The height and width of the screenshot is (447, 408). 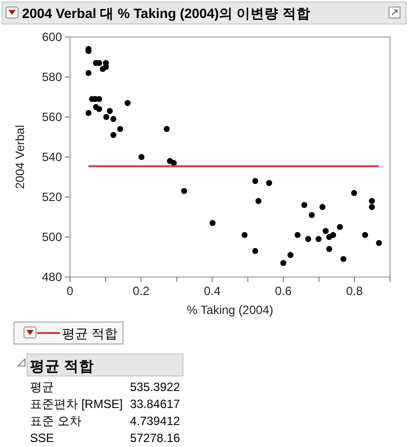 I want to click on y-tick-label: 600, so click(x=52, y=37).